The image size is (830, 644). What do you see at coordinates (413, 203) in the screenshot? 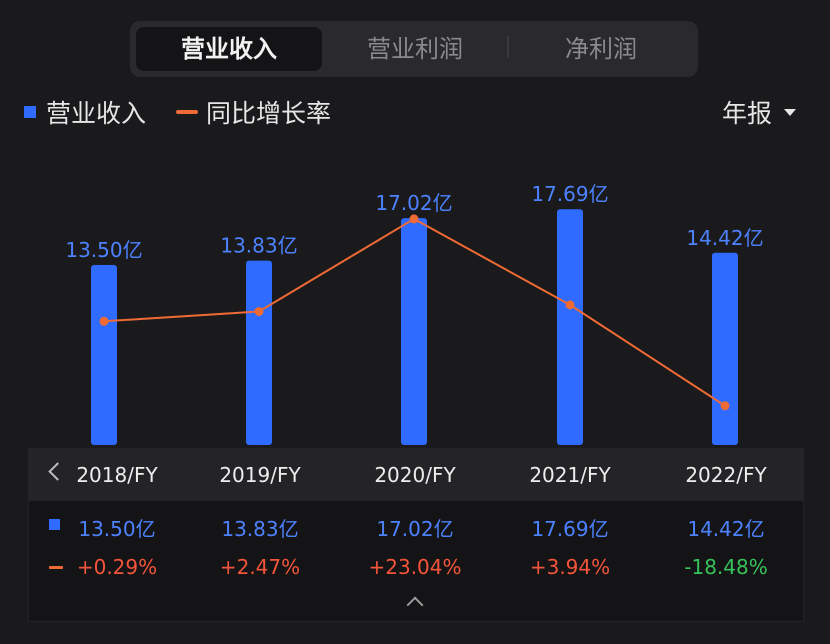
I see `revenue-bar-label: 17.02亿` at bounding box center [413, 203].